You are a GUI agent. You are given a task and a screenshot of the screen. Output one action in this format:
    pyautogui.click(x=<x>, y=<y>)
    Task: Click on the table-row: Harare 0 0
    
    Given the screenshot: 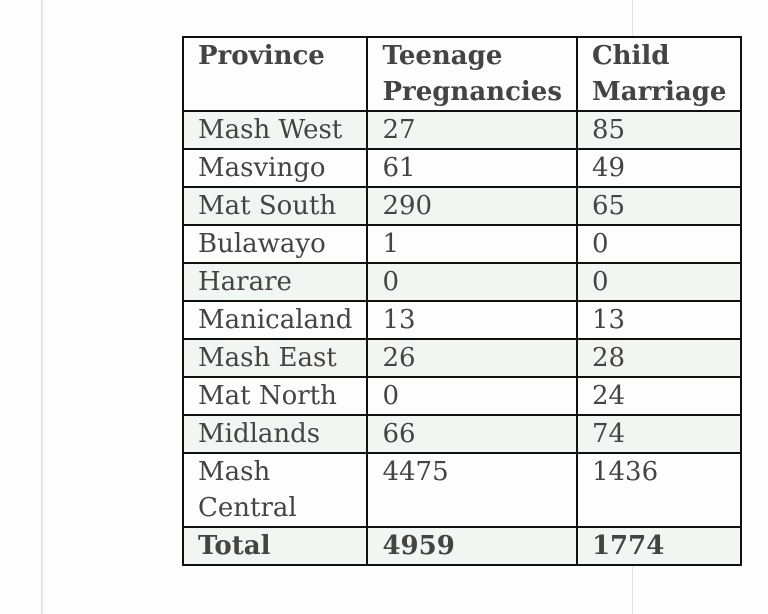 What is the action you would take?
    pyautogui.click(x=462, y=282)
    